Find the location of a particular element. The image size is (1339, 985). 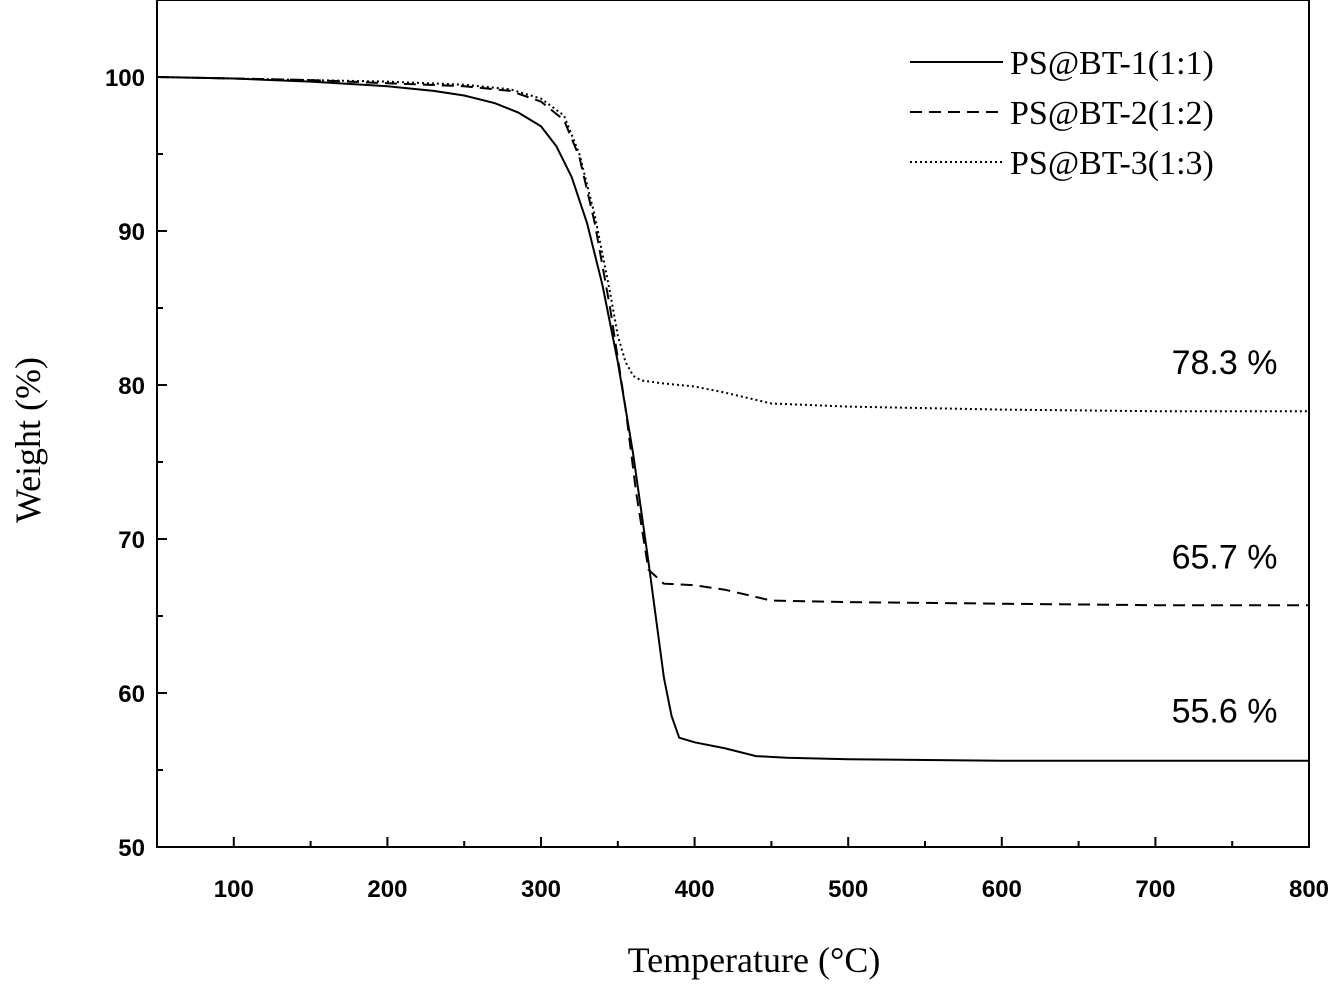

legend: PS@BT-1(1:1) PS@BT-2(1:2) PS@BT-3(1:3) is located at coordinates (1062, 113).